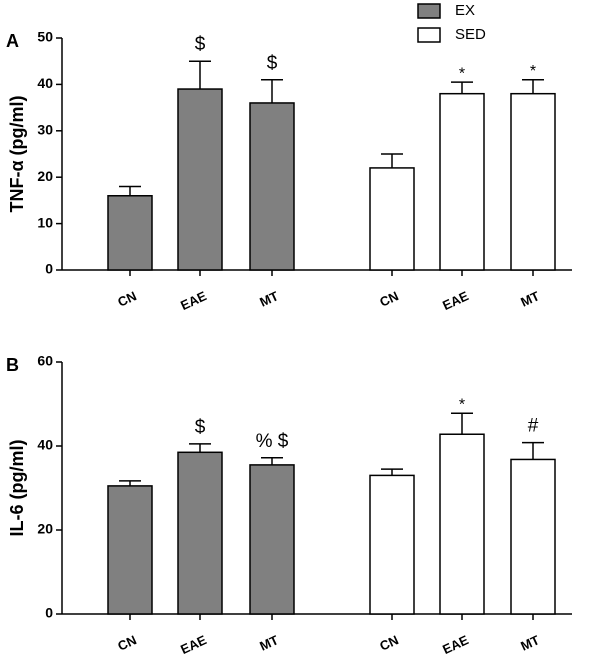  I want to click on y-tick-label: 50, so click(45, 37).